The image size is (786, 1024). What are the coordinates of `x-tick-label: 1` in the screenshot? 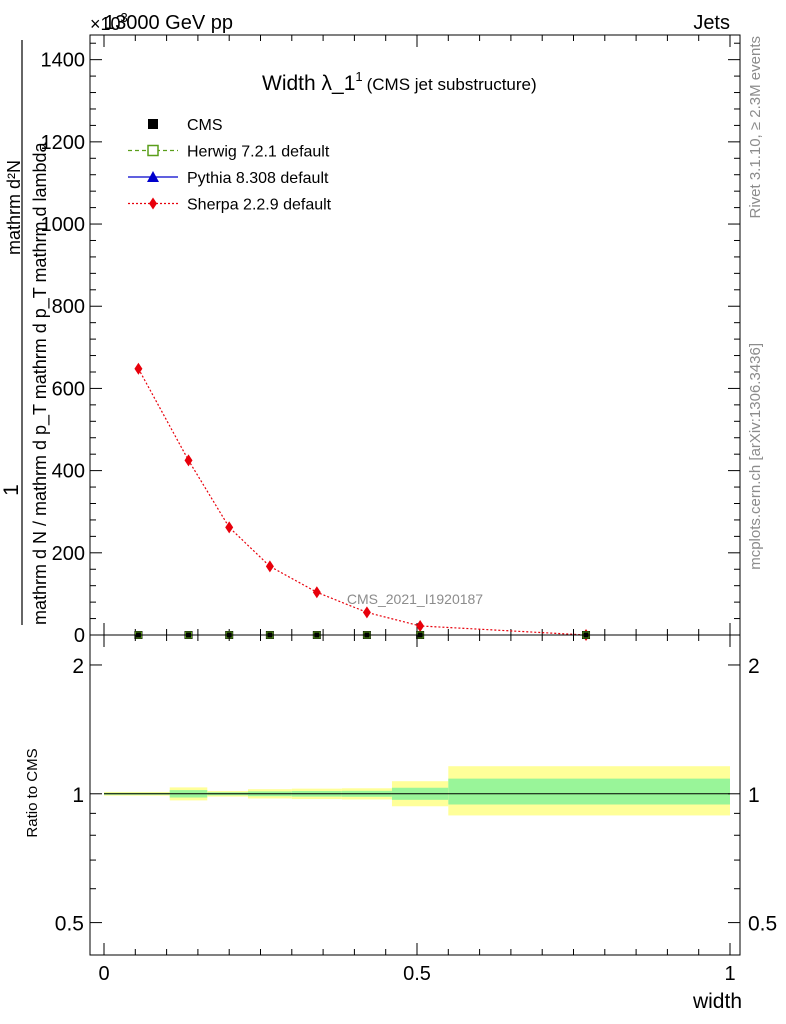 It's located at (729, 974).